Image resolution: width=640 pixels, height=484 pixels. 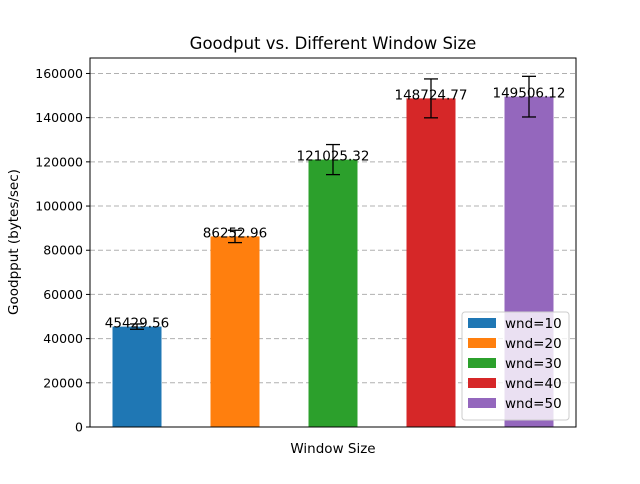 I want to click on y-axis-title: Goodpput (bytes/sec), so click(x=14, y=242).